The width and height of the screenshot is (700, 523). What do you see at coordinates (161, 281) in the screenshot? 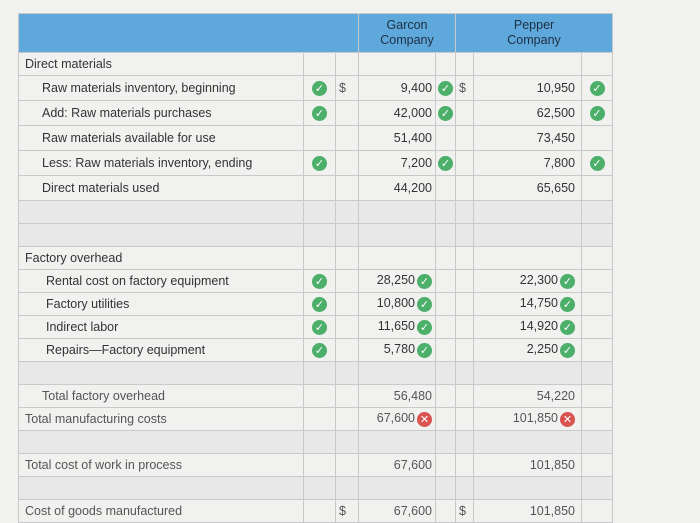
I see `row-label: Rental cost on factory equipment` at bounding box center [161, 281].